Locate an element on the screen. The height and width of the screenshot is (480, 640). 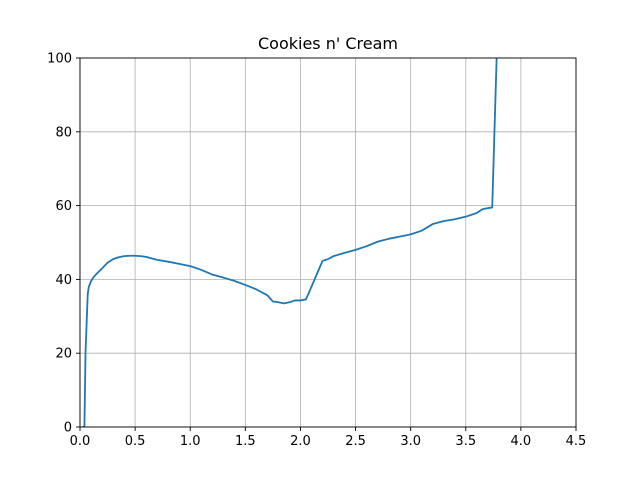
x-tick-label-8: 4.0 is located at coordinates (521, 441).